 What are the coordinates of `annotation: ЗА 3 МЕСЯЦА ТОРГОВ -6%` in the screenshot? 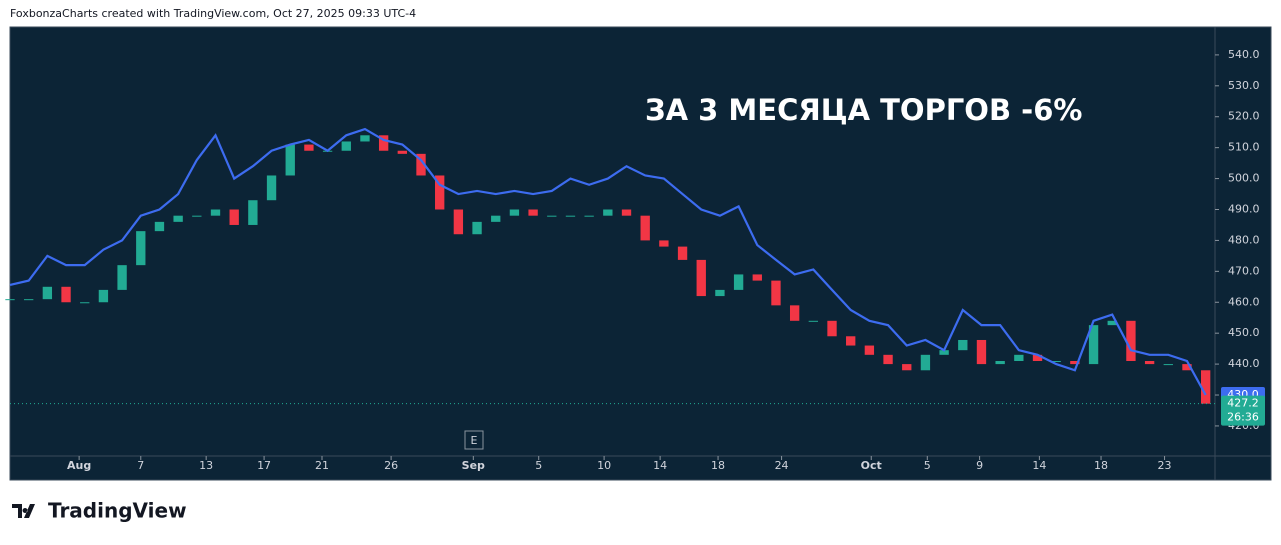 It's located at (863, 110).